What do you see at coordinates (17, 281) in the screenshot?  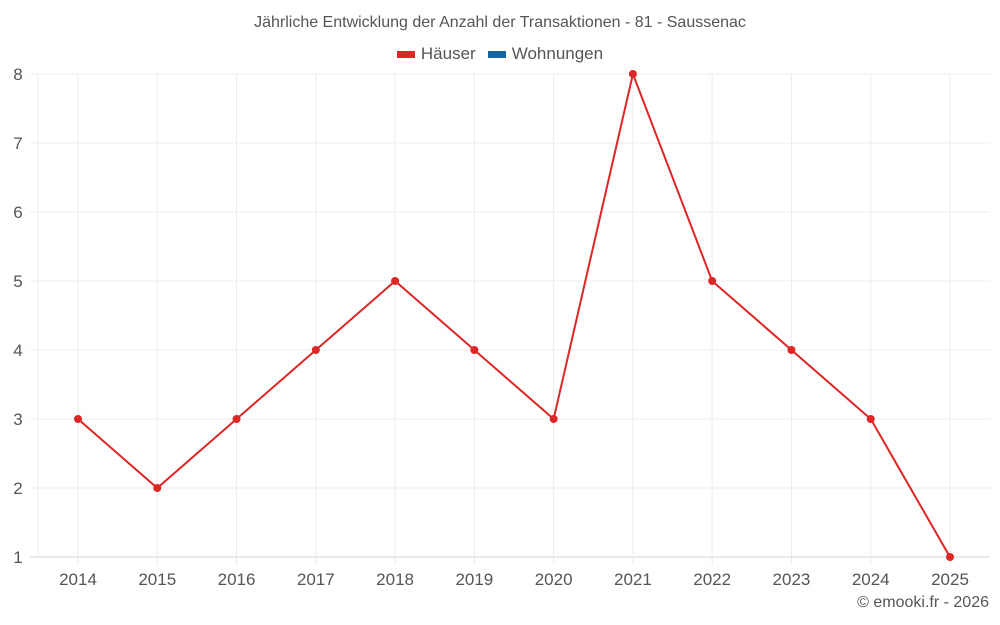 I see `y-tick-label: 5` at bounding box center [17, 281].